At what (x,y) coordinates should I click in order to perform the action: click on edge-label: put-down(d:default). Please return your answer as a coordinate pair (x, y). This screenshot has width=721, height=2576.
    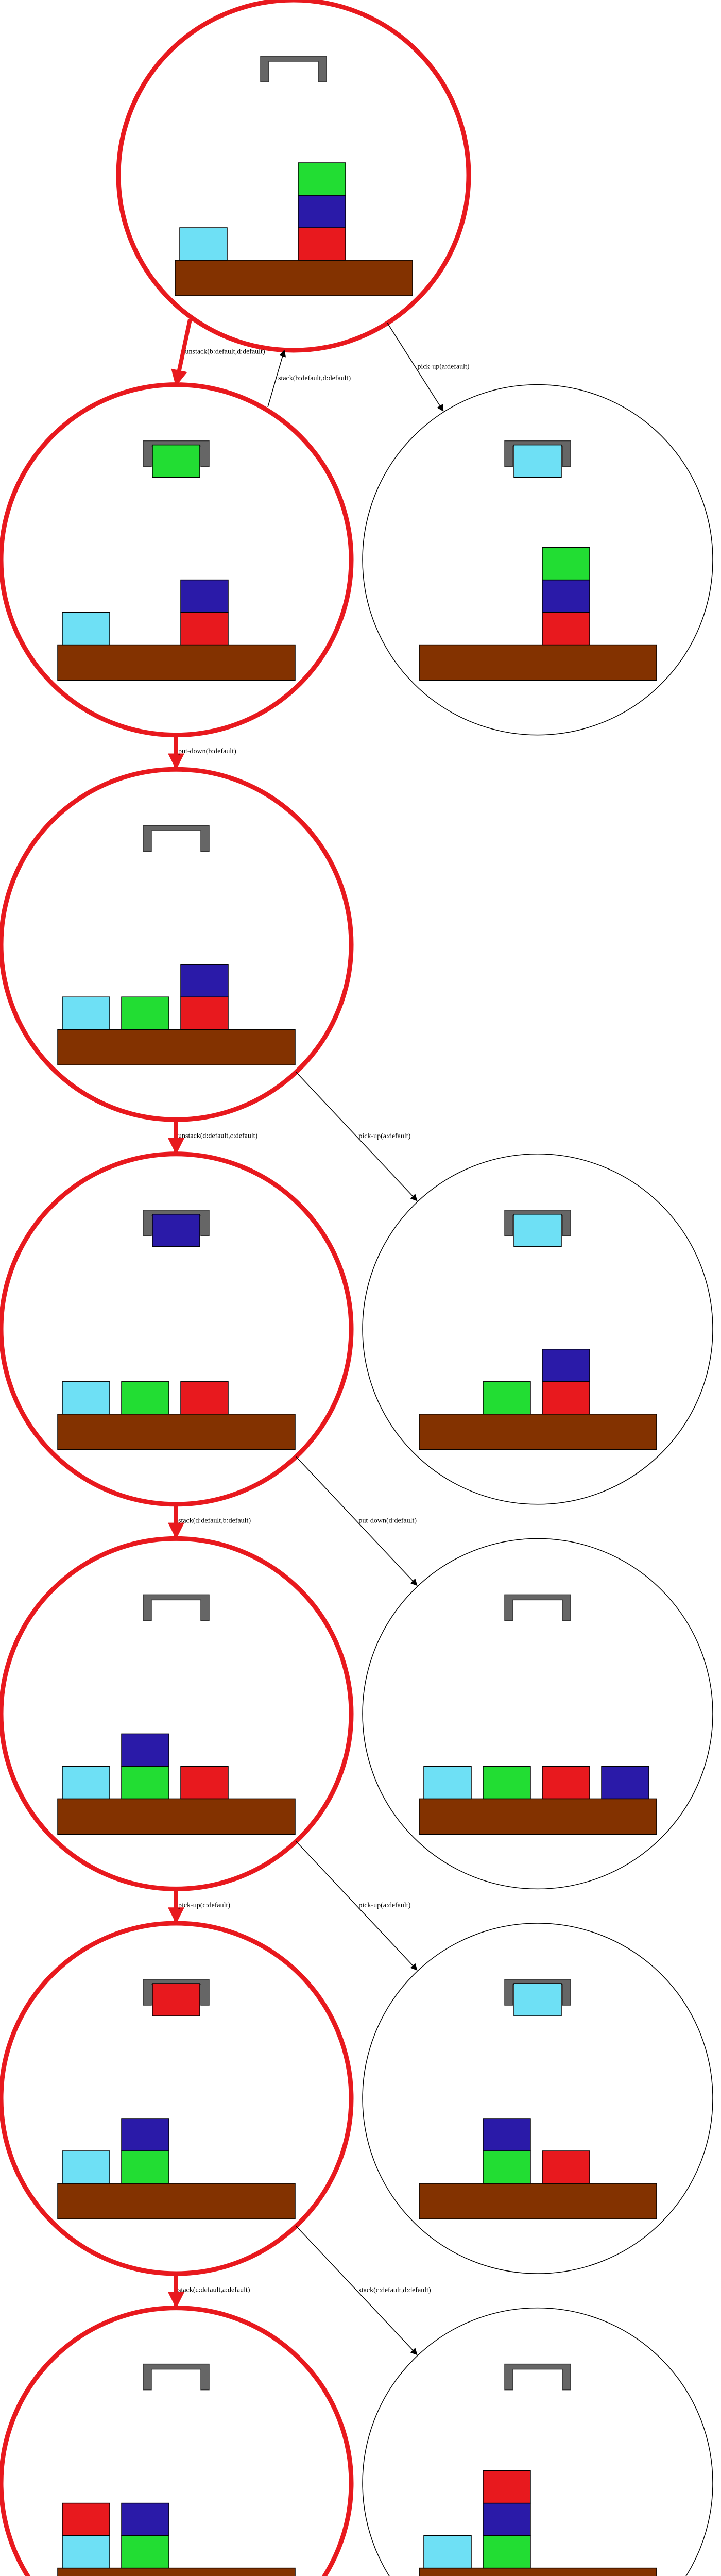
    Looking at the image, I should click on (387, 1521).